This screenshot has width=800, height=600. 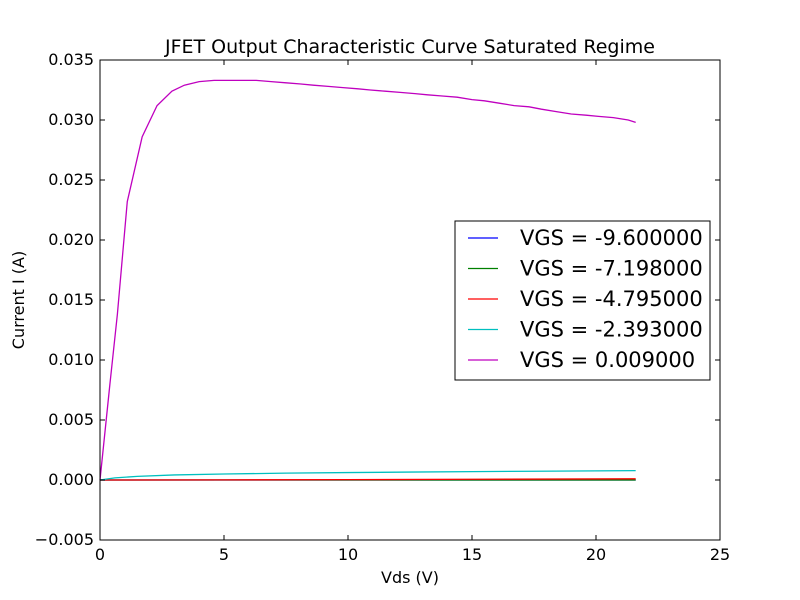 What do you see at coordinates (71, 59) in the screenshot?
I see `y-tick-label: 0.035` at bounding box center [71, 59].